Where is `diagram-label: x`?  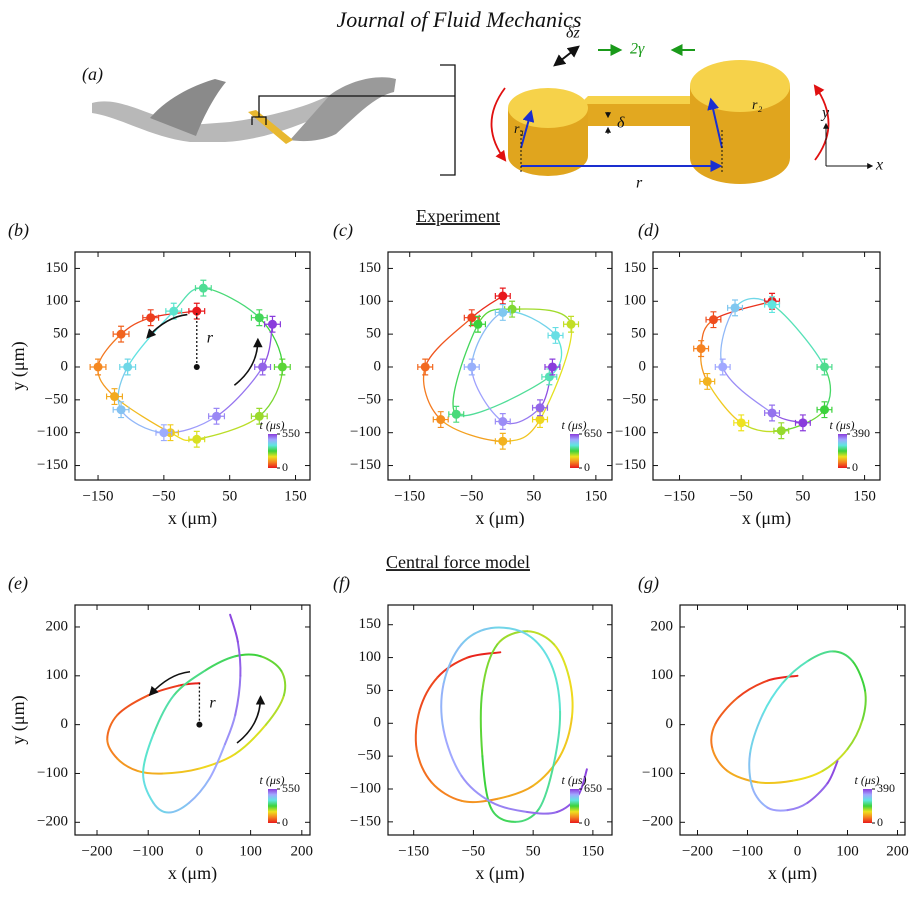 diagram-label: x is located at coordinates (879, 165).